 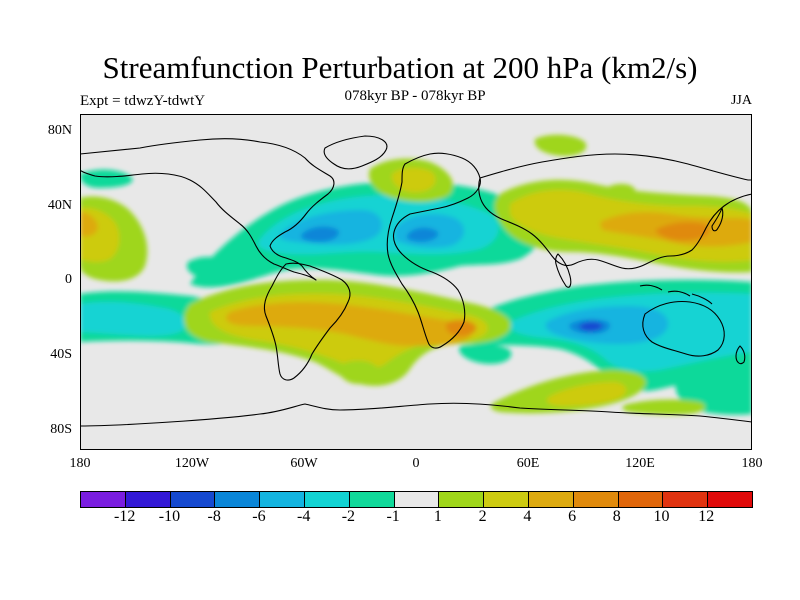 I want to click on colorbar-label: 6, so click(x=572, y=516).